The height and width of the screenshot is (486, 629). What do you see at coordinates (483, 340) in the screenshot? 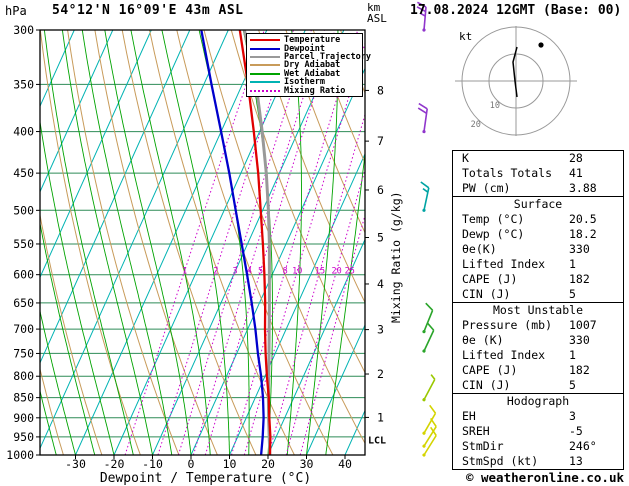
I see `table-row-label: θe (K)` at bounding box center [483, 340].